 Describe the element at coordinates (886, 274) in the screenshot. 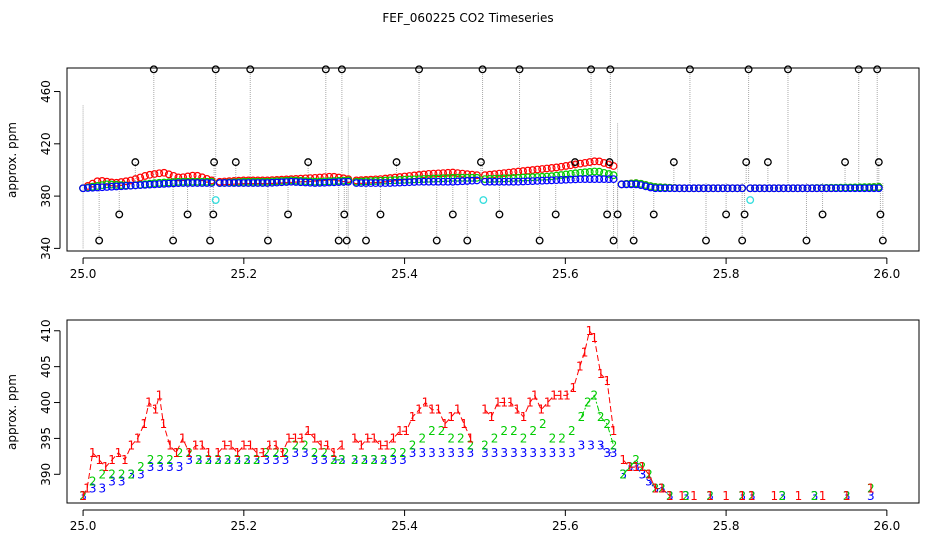

I see `top-x-tick-label: 26.0` at that location.